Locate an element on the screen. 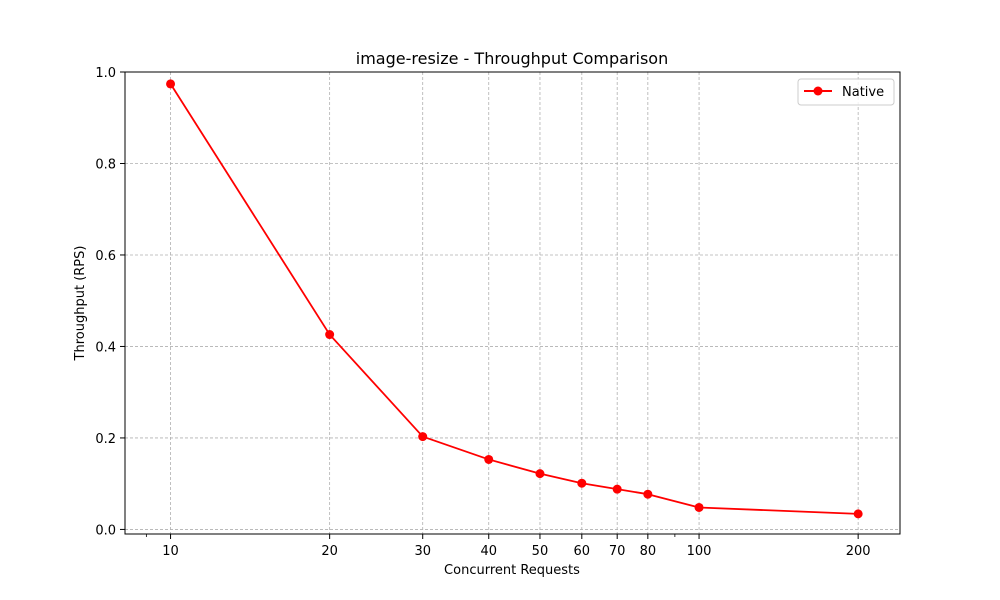  legend-marker-native is located at coordinates (818, 91).